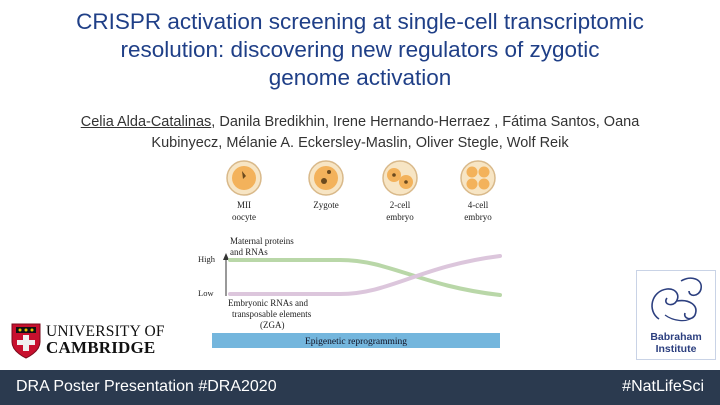  What do you see at coordinates (478, 178) in the screenshot?
I see `four-cell-embryo-icon` at bounding box center [478, 178].